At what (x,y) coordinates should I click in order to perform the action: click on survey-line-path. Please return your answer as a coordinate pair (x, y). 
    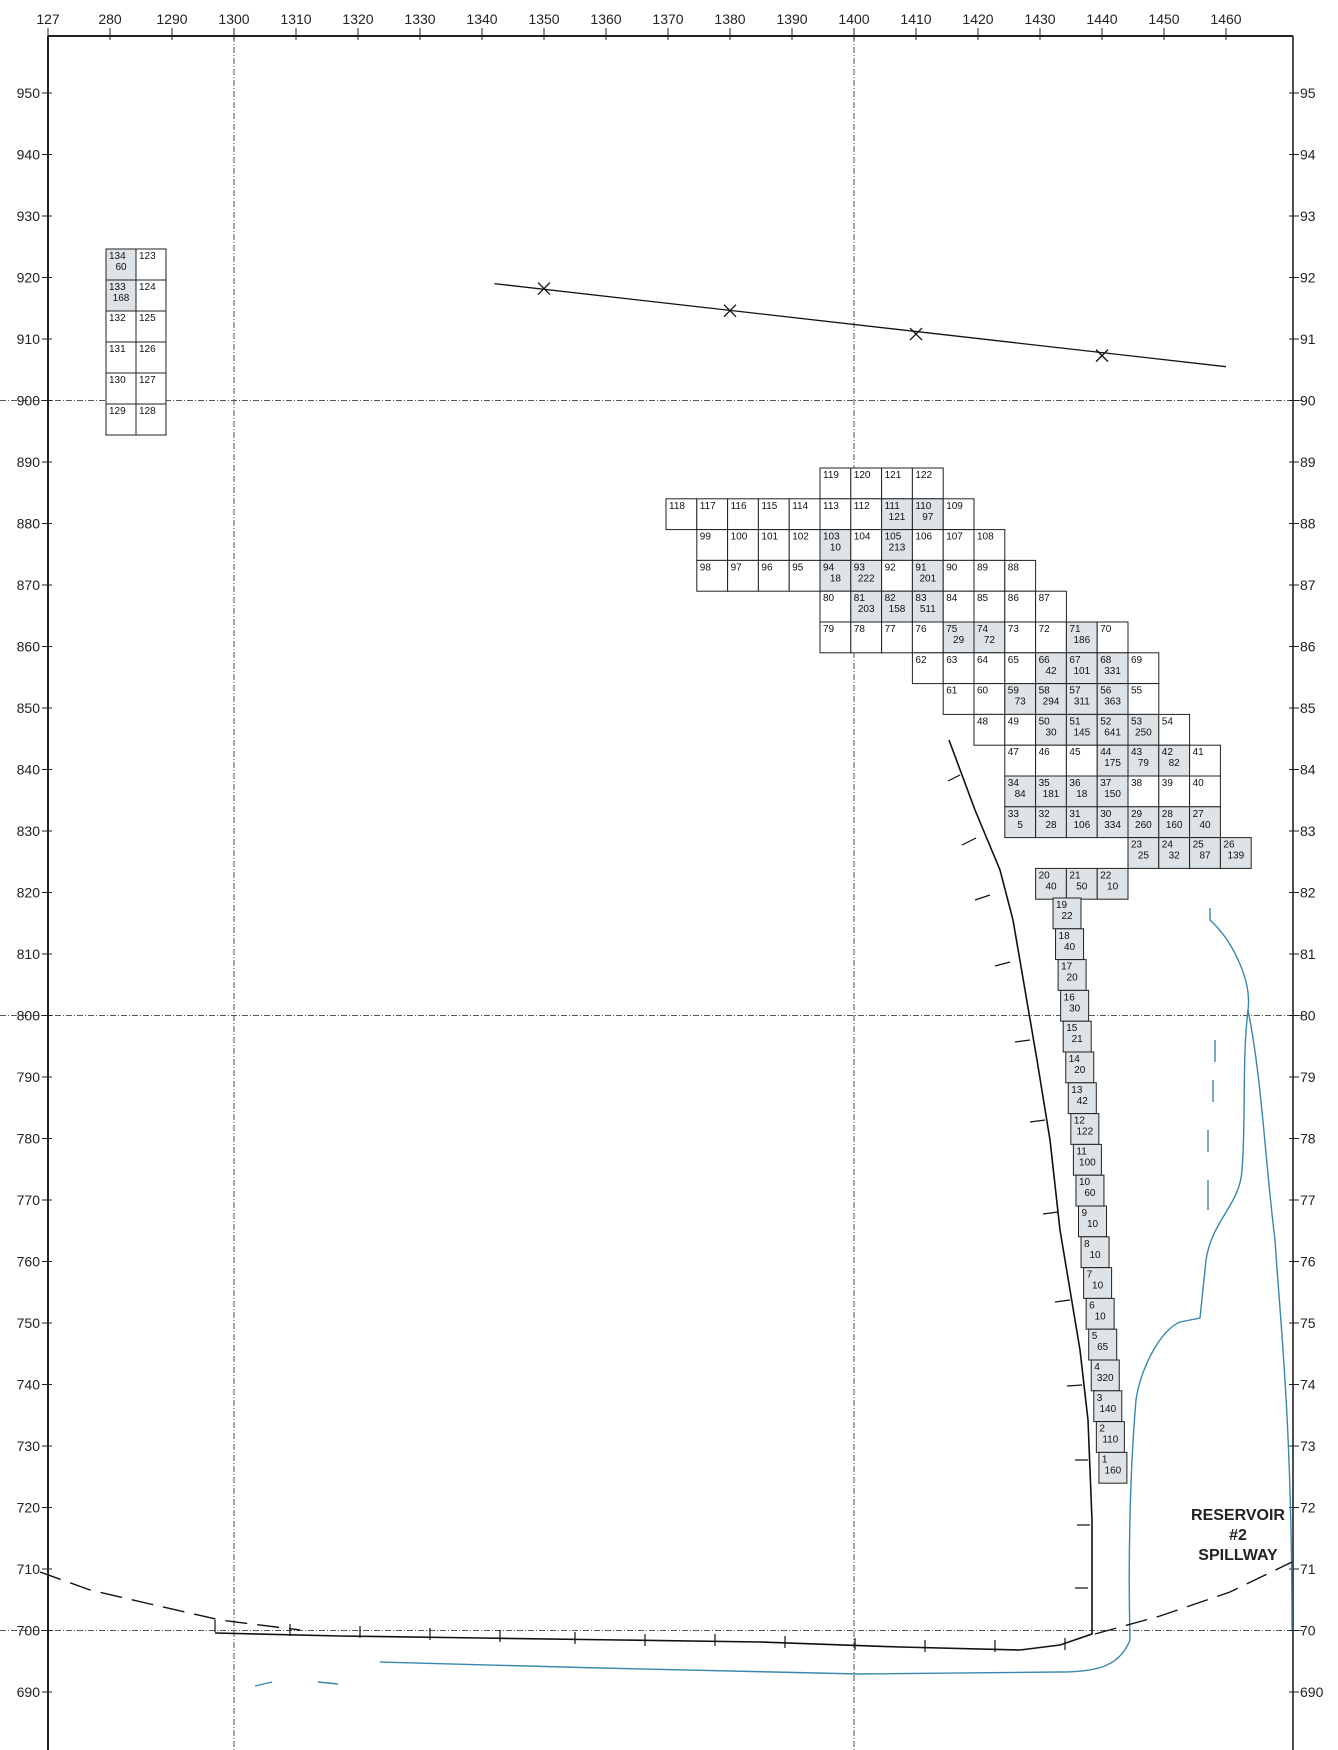
    Looking at the image, I should click on (860, 325).